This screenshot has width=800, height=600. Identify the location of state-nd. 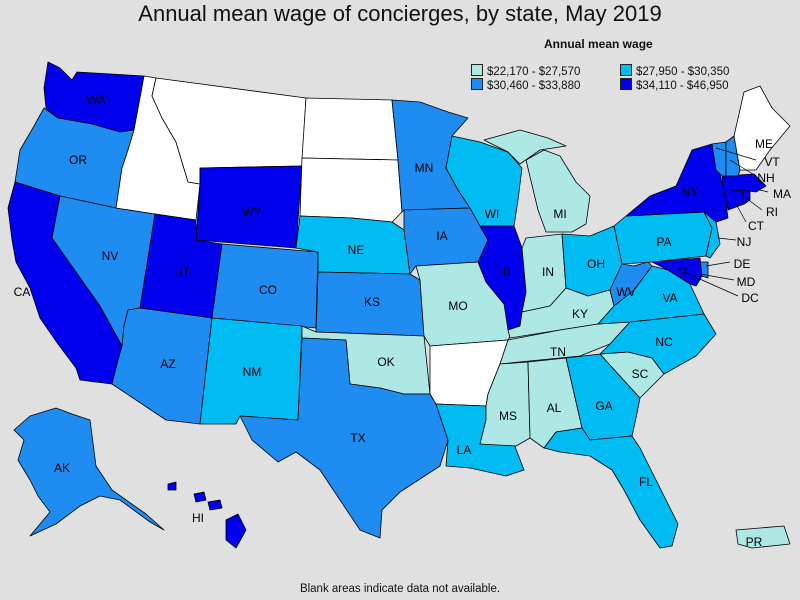
(350, 129).